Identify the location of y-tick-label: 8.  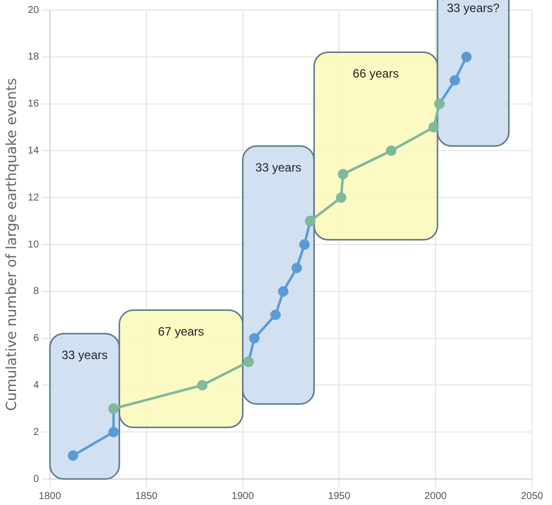
(36, 292).